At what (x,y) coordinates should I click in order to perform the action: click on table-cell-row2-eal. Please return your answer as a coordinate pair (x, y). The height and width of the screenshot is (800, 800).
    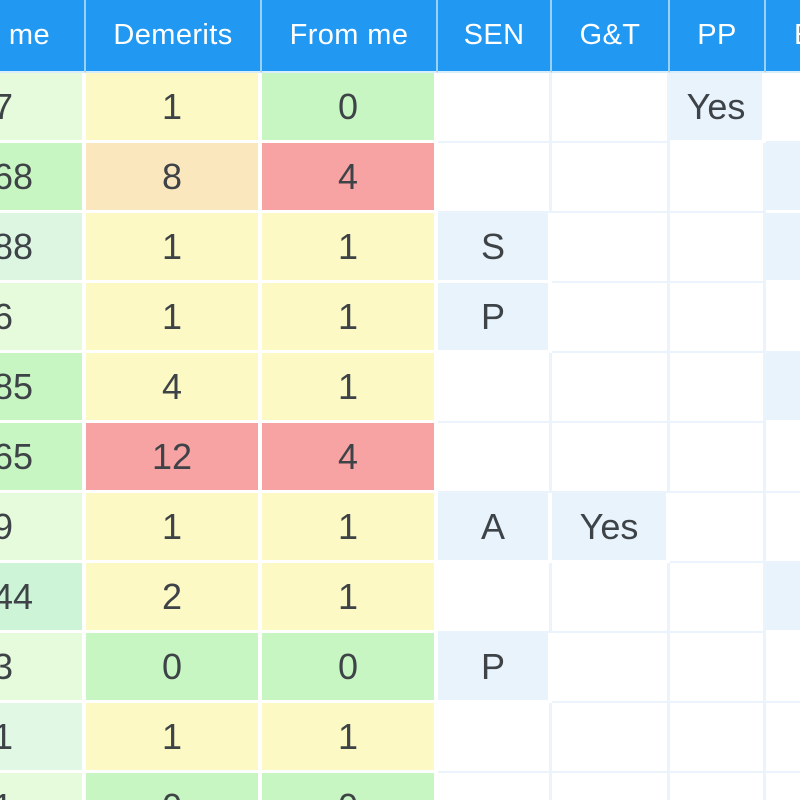
    Looking at the image, I should click on (783, 178).